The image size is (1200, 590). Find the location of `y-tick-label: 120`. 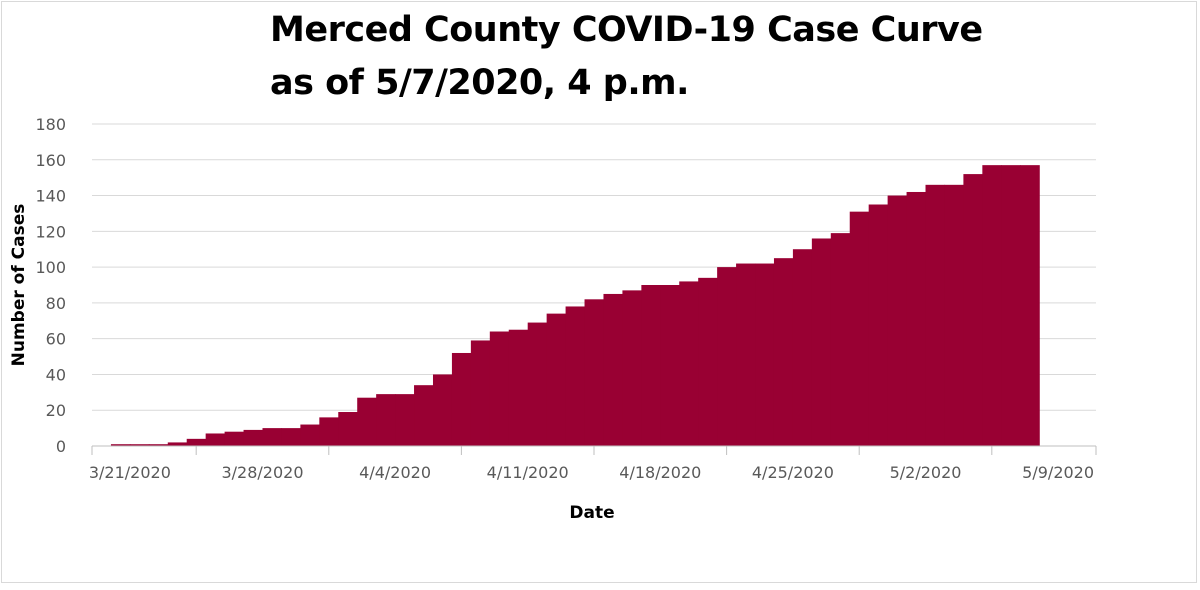

y-tick-label: 120 is located at coordinates (50, 231).